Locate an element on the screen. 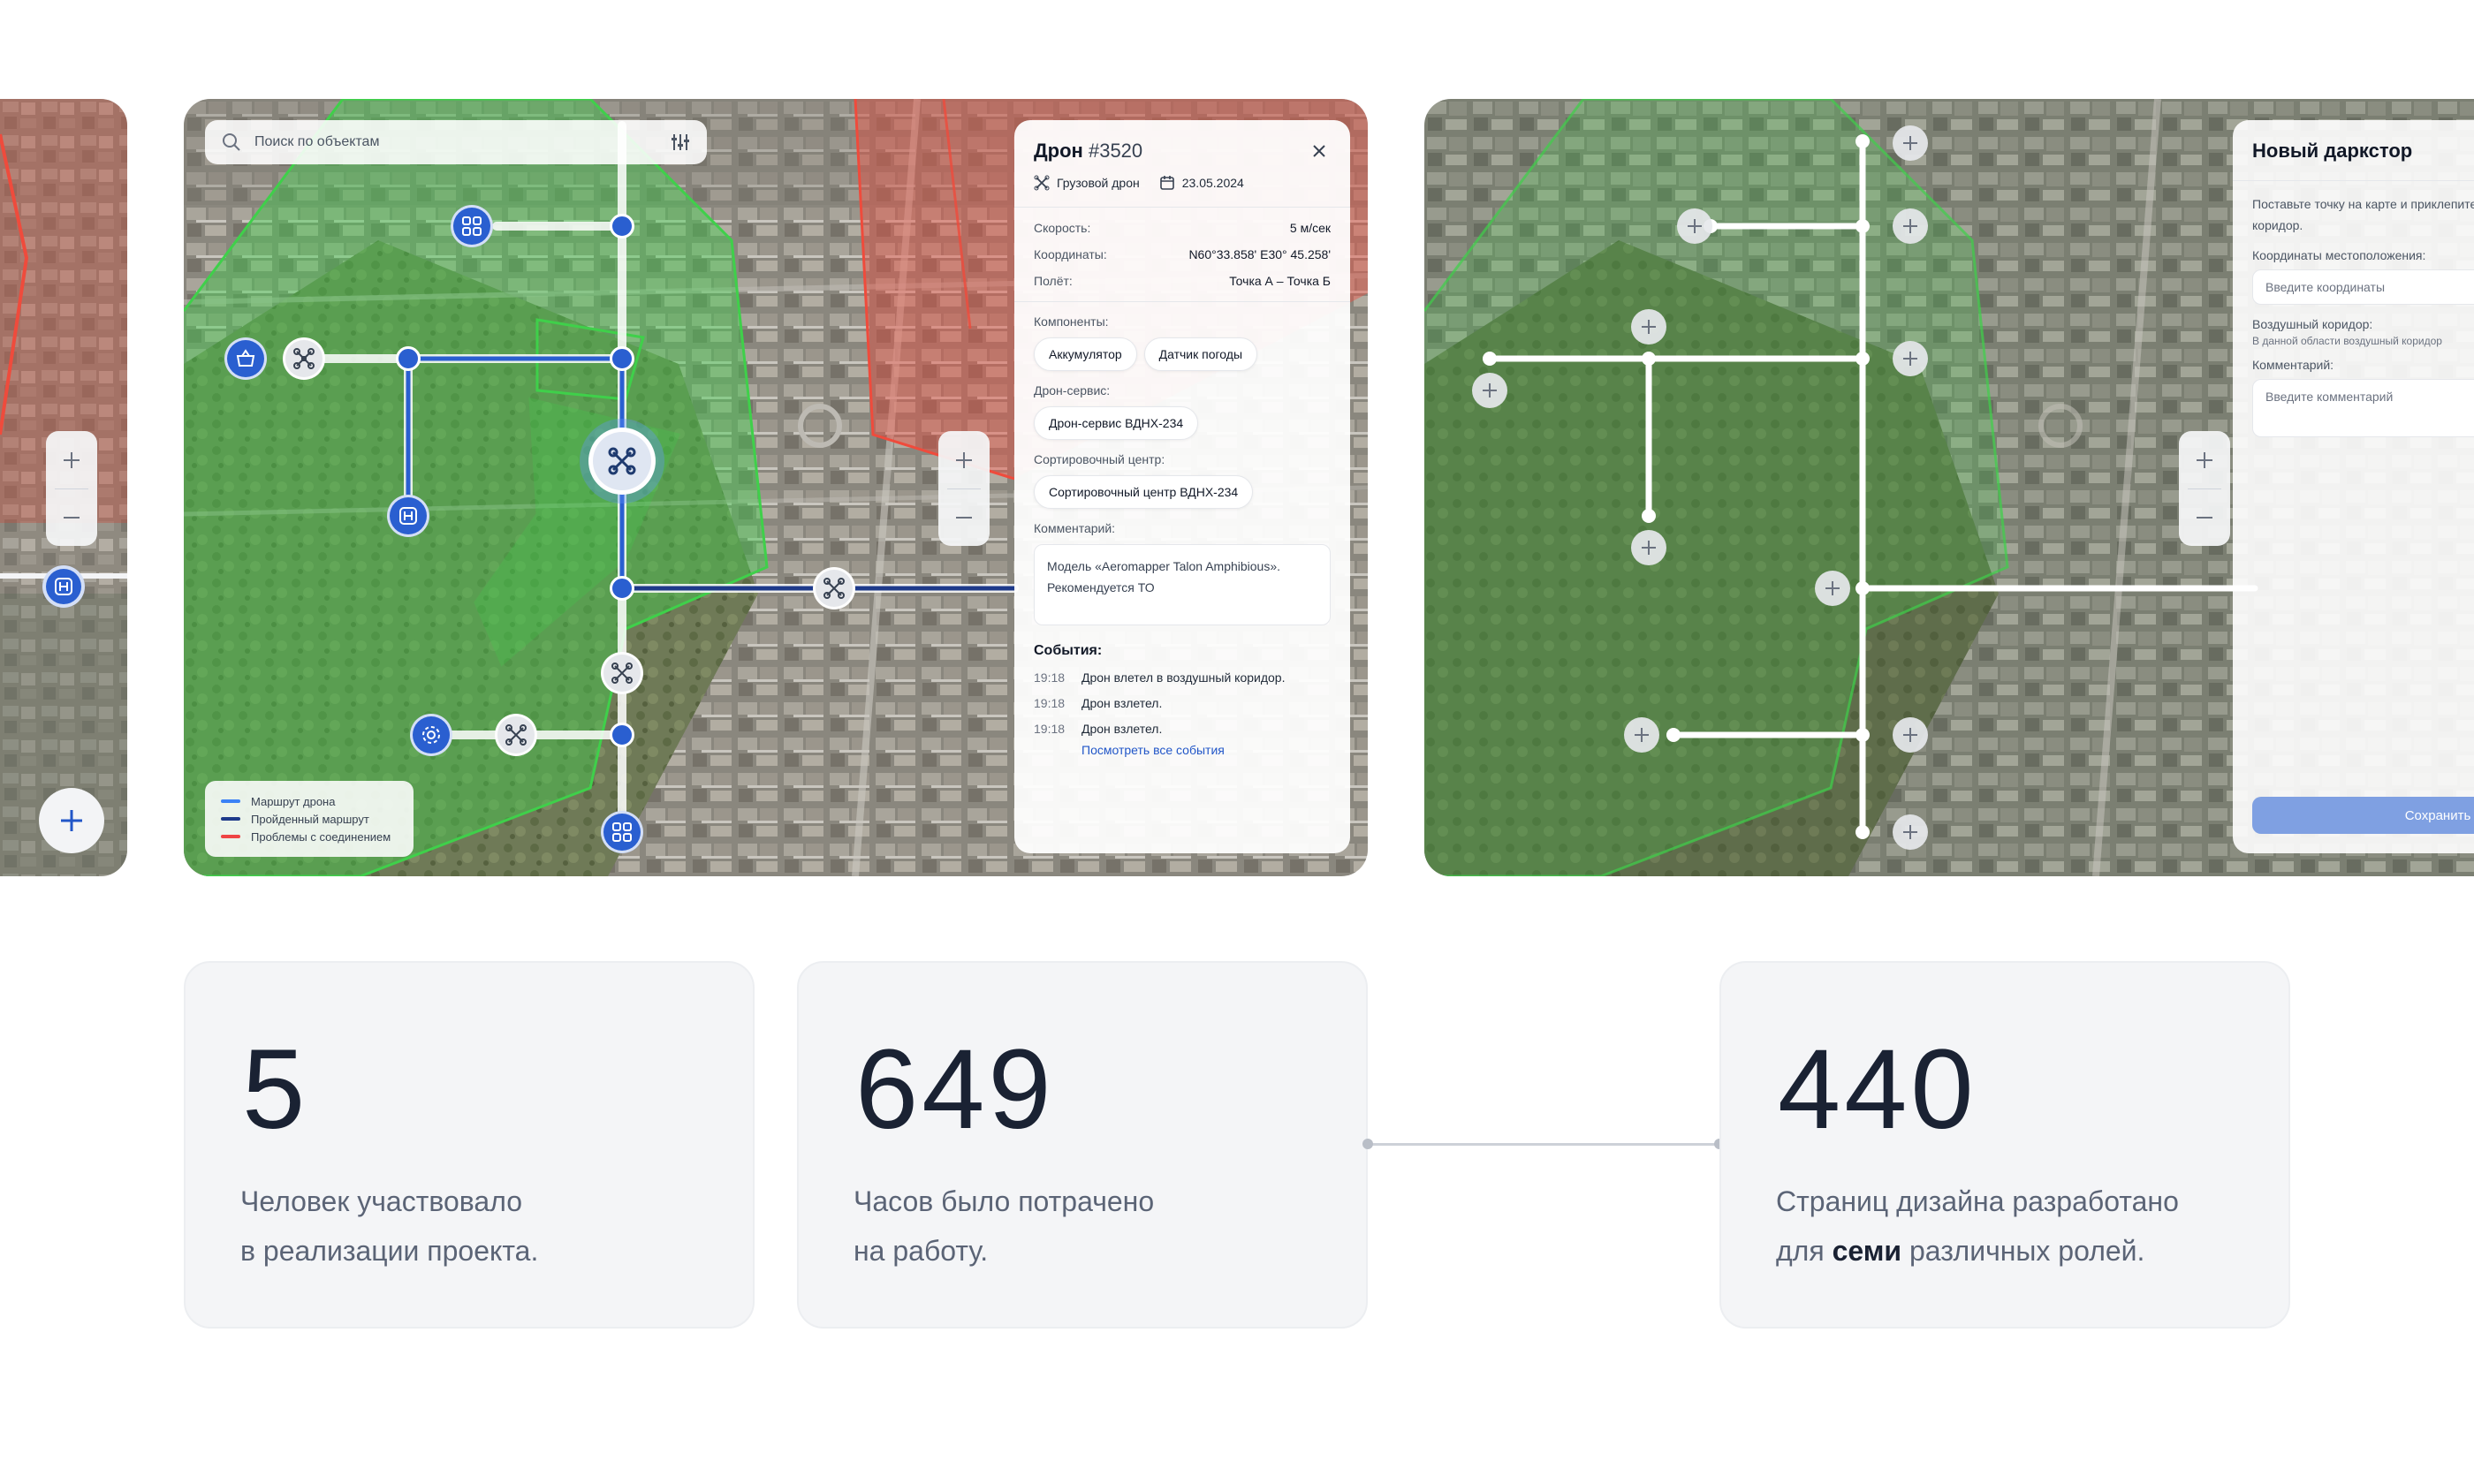 This screenshot has height=1484, width=2474. flight-row: Полёт: Точка А – Точка Б is located at coordinates (1182, 281).